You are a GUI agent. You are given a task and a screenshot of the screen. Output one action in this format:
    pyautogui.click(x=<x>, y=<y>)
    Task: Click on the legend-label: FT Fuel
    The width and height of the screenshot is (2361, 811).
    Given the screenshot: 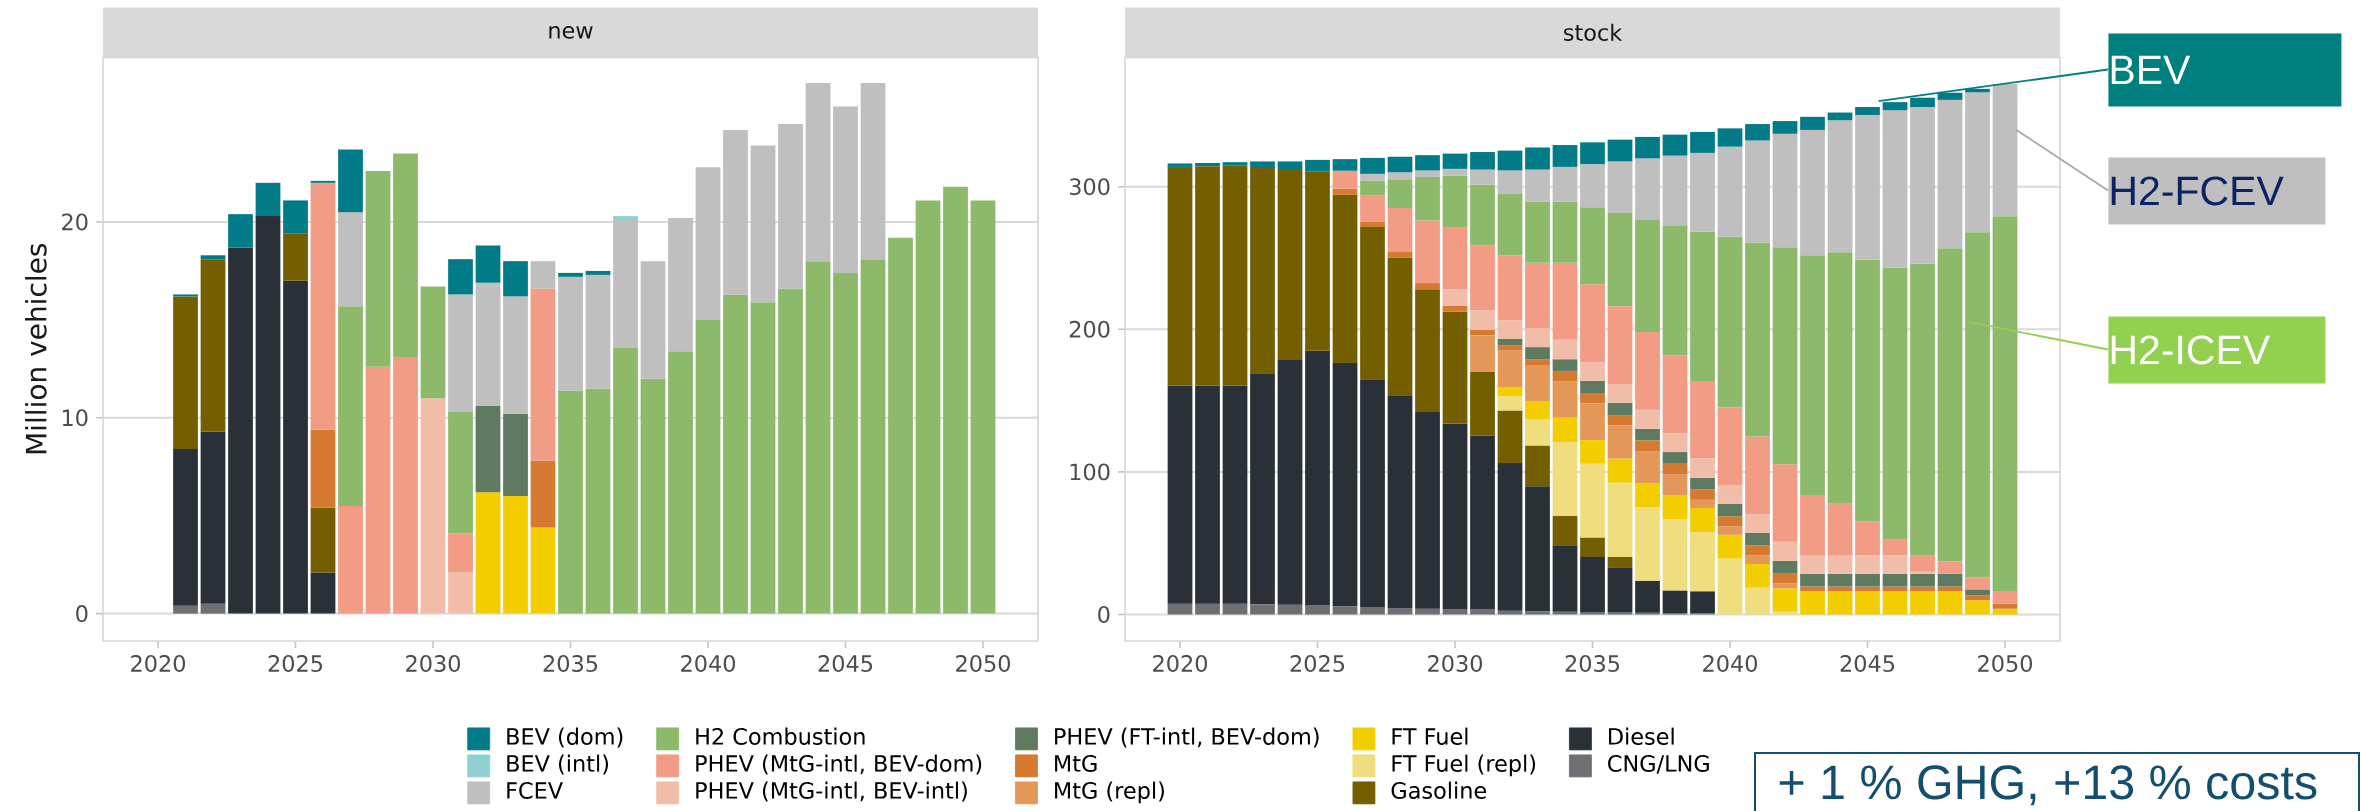 What is the action you would take?
    pyautogui.click(x=1430, y=736)
    